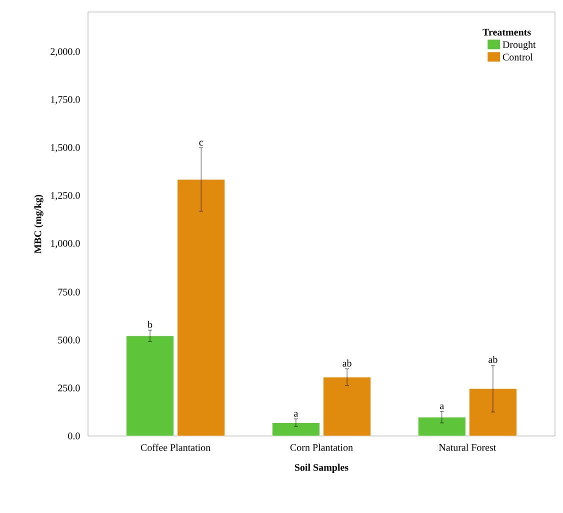 The image size is (563, 513). What do you see at coordinates (321, 468) in the screenshot?
I see `x-axis-title: Soil Samples` at bounding box center [321, 468].